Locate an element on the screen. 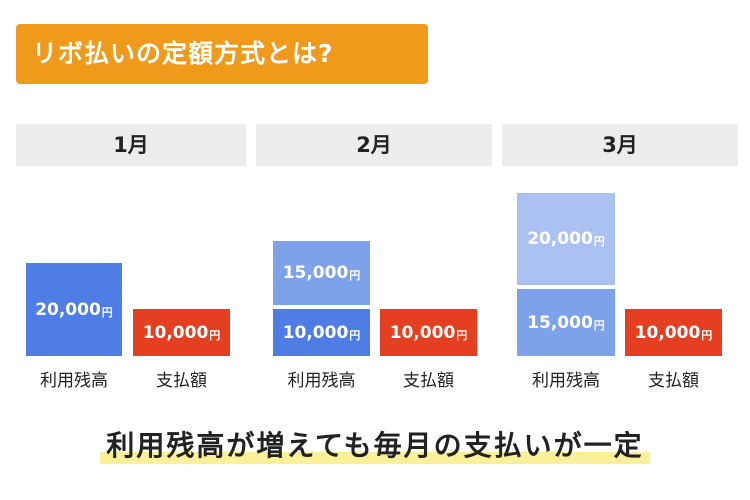 This screenshot has width=750, height=500. balance-box-2-top: 15,000 円 is located at coordinates (321, 273).